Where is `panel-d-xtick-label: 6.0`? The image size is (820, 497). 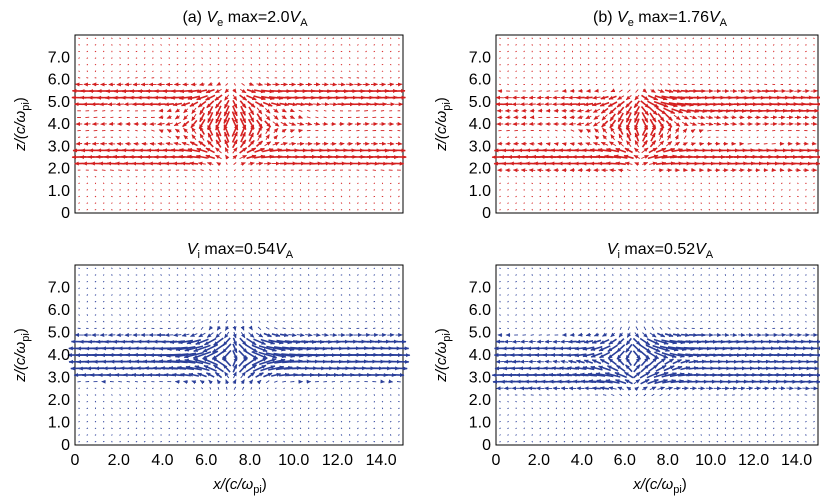 panel-d-xtick-label: 6.0 is located at coordinates (625, 460).